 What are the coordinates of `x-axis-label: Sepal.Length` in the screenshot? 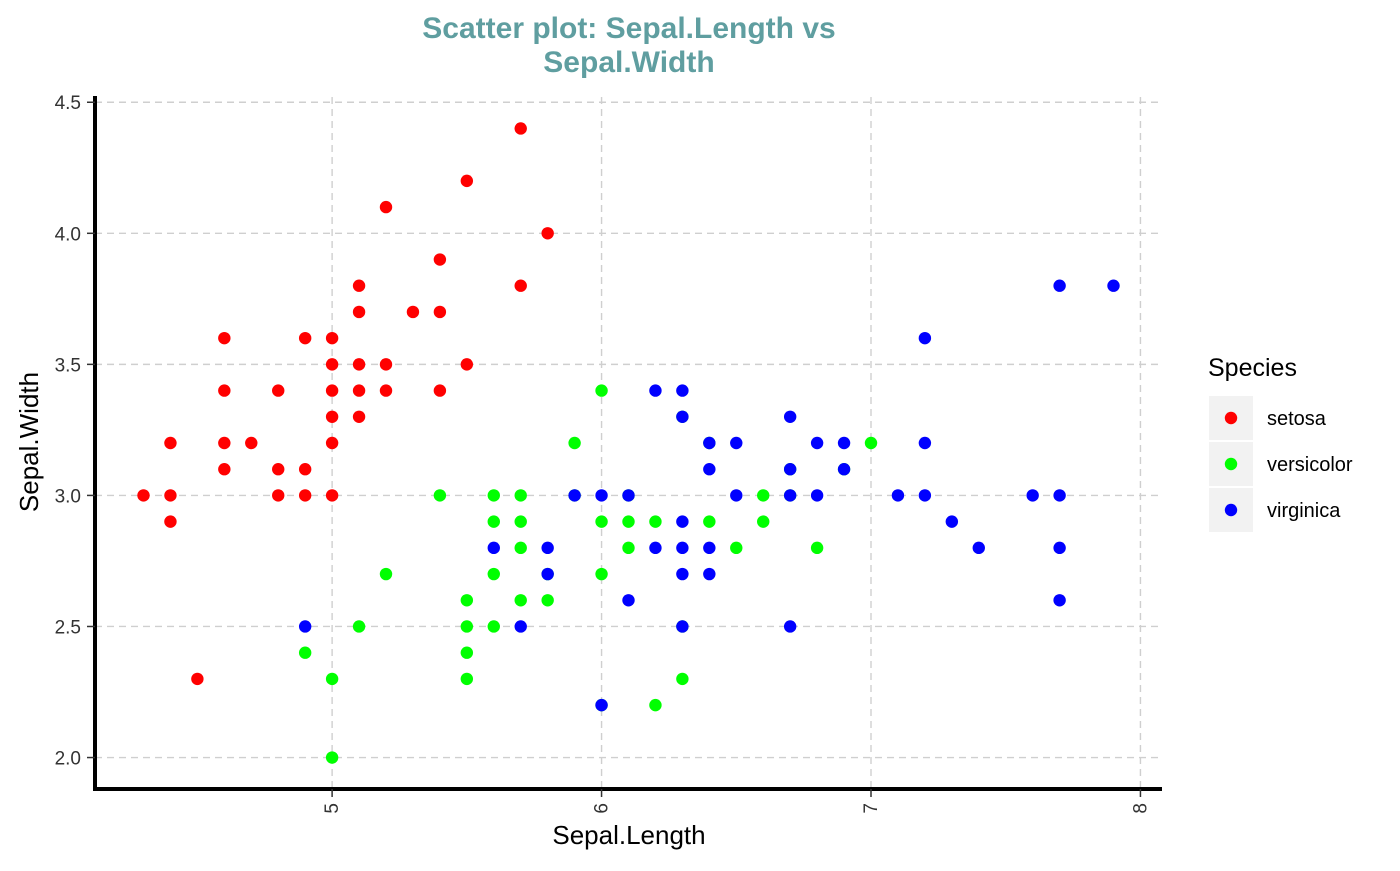 It's located at (628, 835).